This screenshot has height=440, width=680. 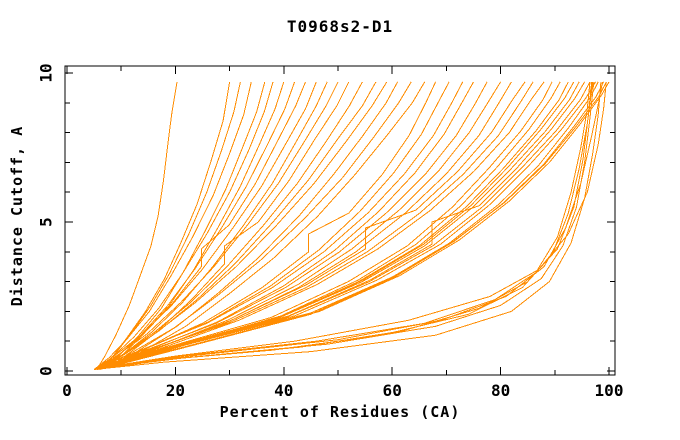 I want to click on x-tick-label: 40, so click(x=284, y=390).